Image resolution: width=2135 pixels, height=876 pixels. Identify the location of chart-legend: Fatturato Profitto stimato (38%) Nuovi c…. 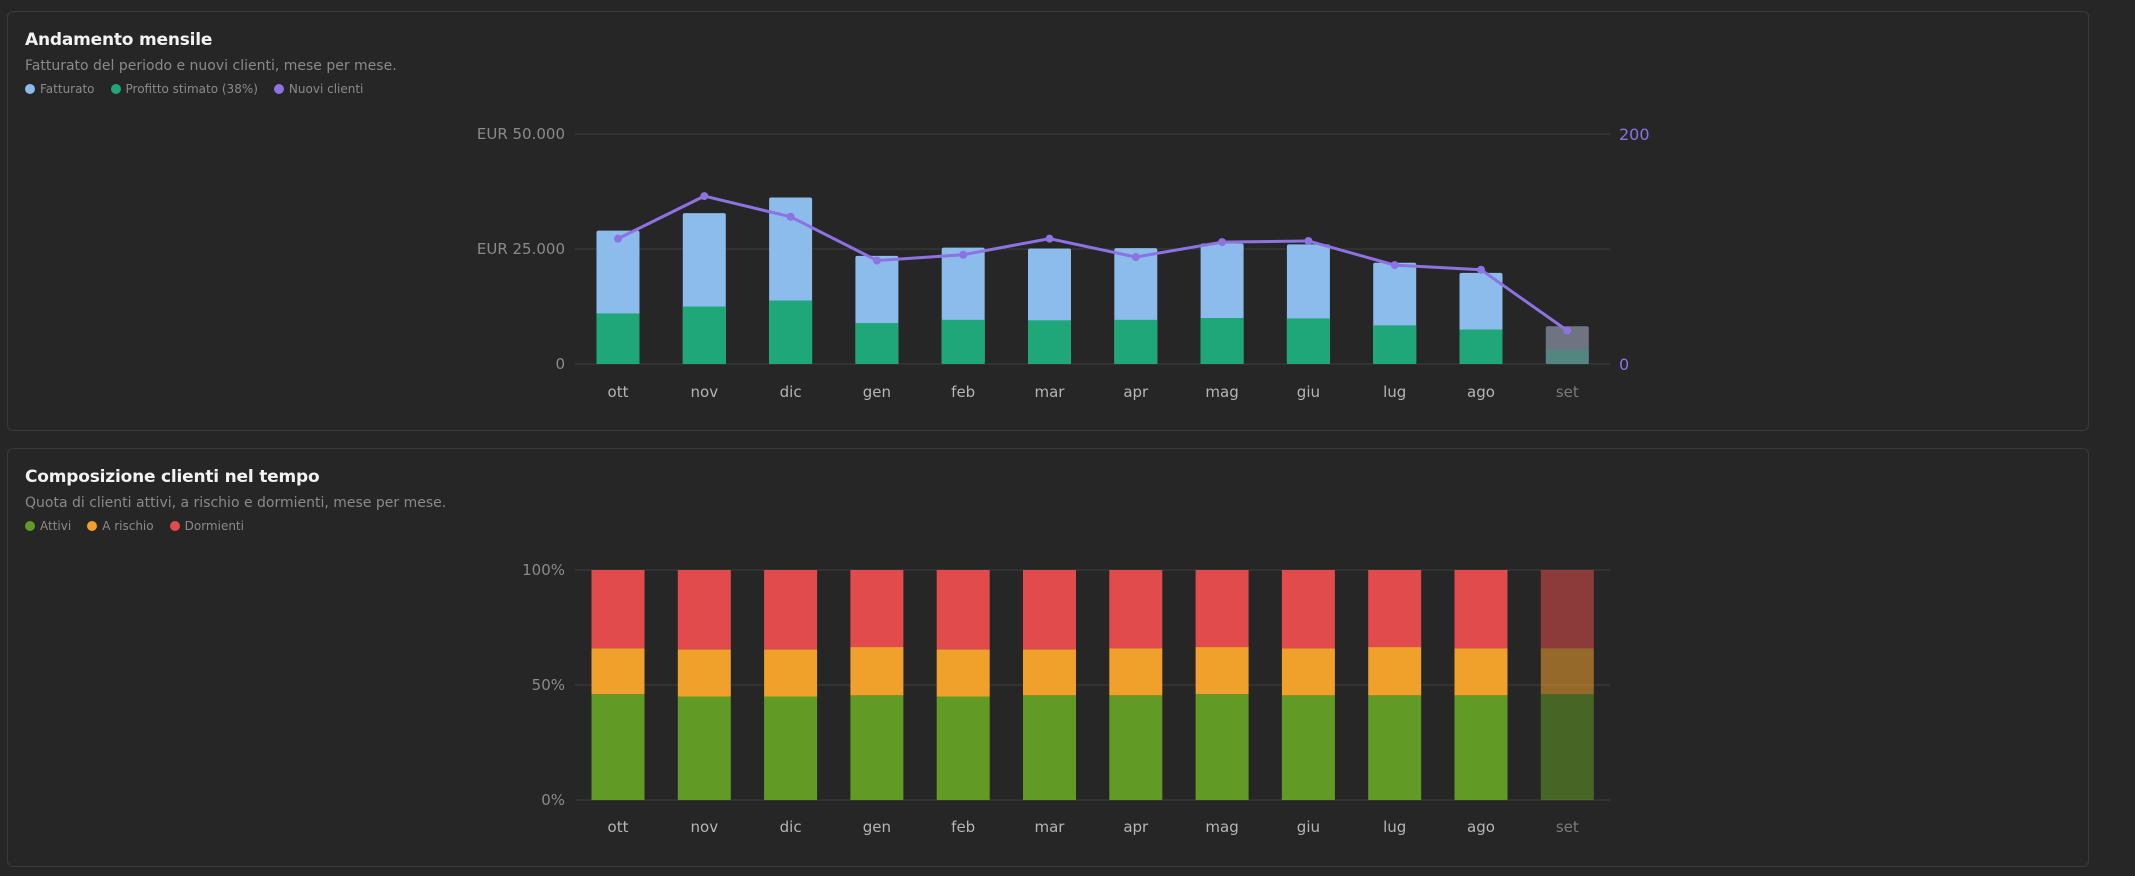
(194, 89).